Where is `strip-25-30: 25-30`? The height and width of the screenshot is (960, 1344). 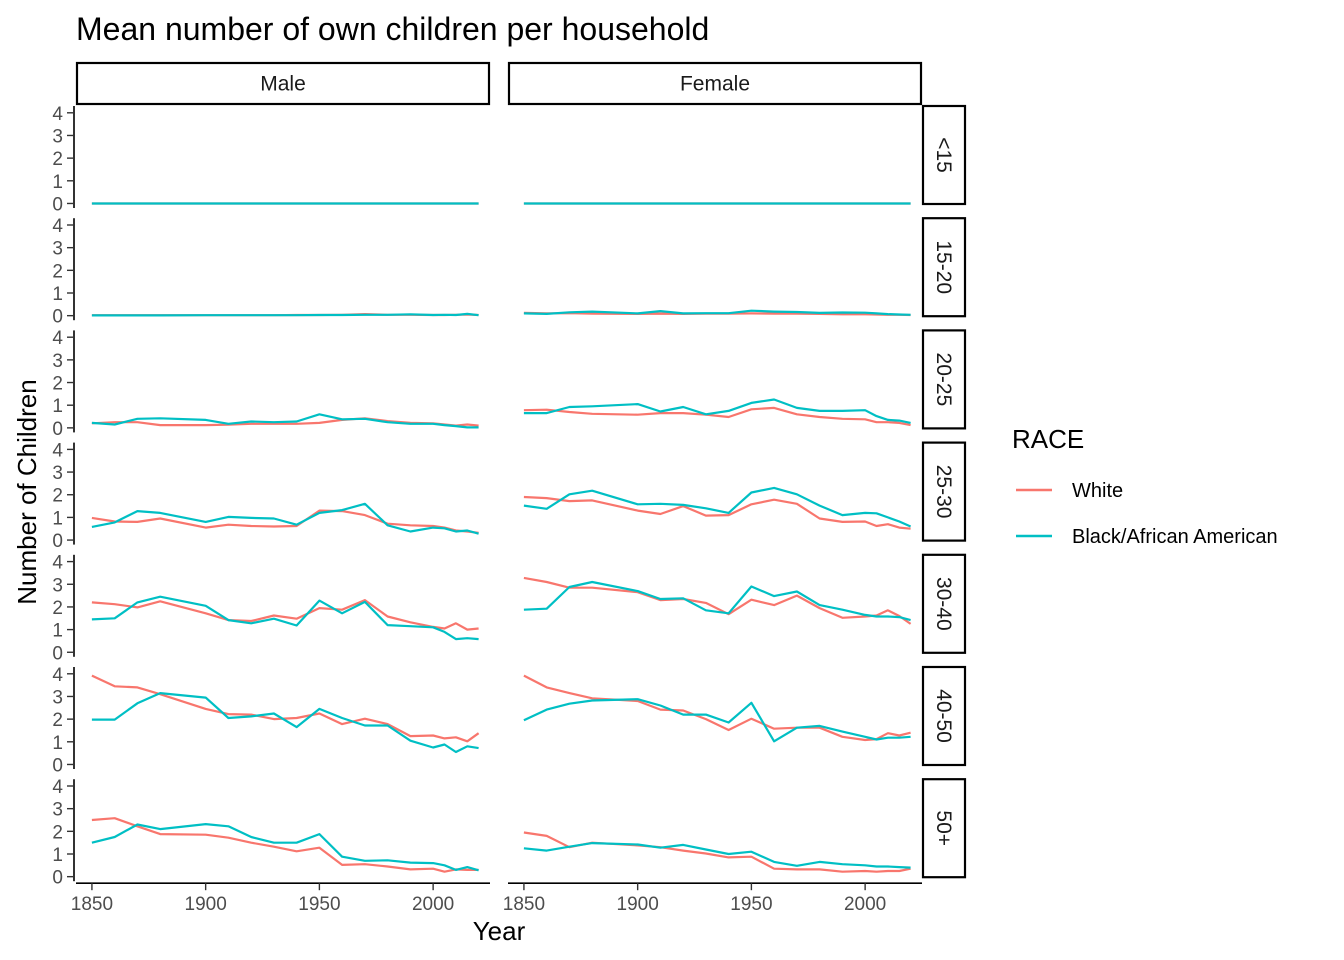 strip-25-30: 25-30 is located at coordinates (944, 491).